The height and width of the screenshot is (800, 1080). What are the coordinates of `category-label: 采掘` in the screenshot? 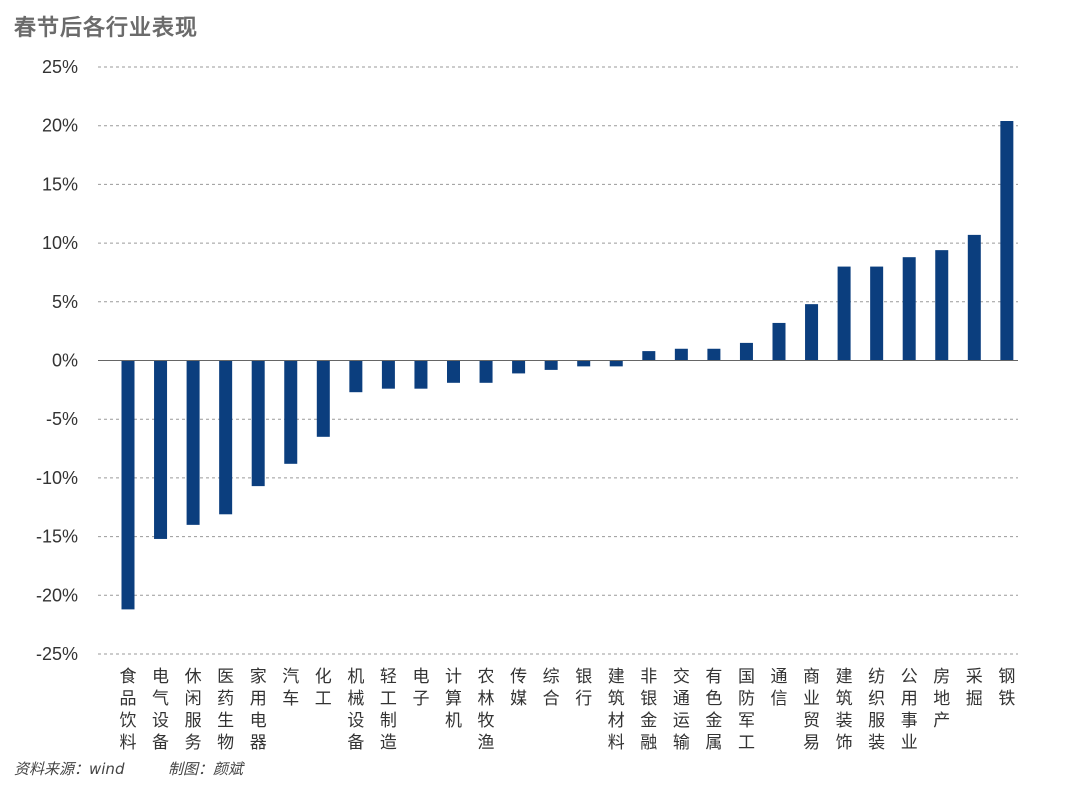 It's located at (974, 688).